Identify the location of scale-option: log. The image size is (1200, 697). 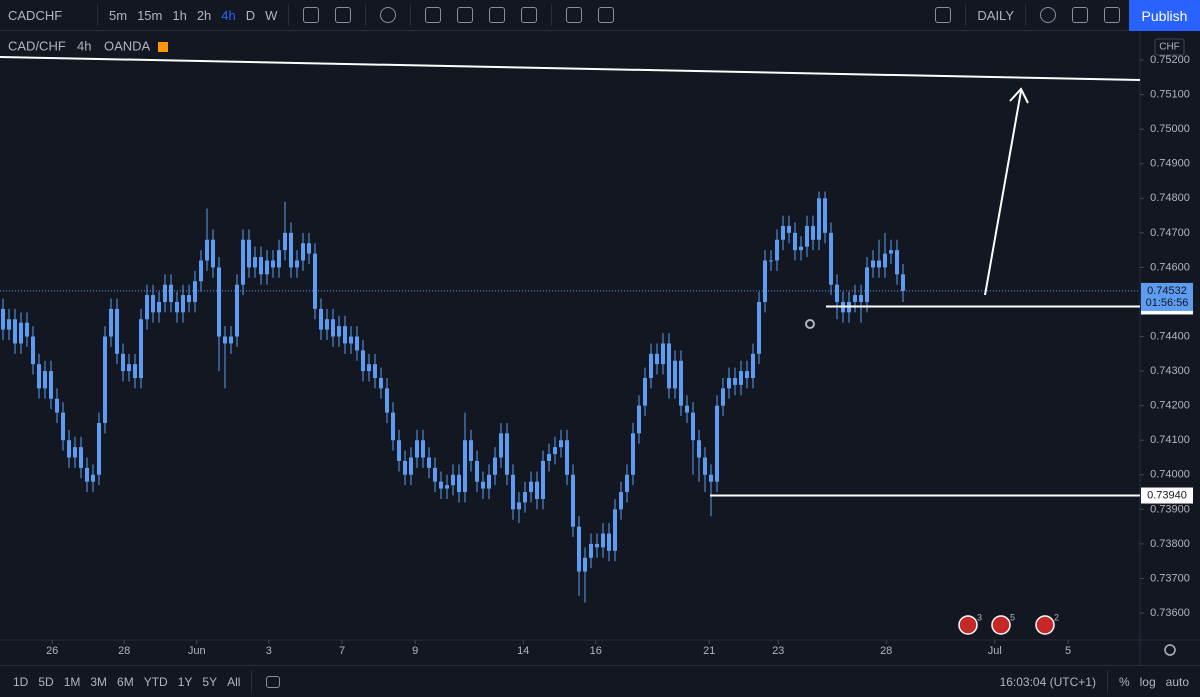
(1147, 681).